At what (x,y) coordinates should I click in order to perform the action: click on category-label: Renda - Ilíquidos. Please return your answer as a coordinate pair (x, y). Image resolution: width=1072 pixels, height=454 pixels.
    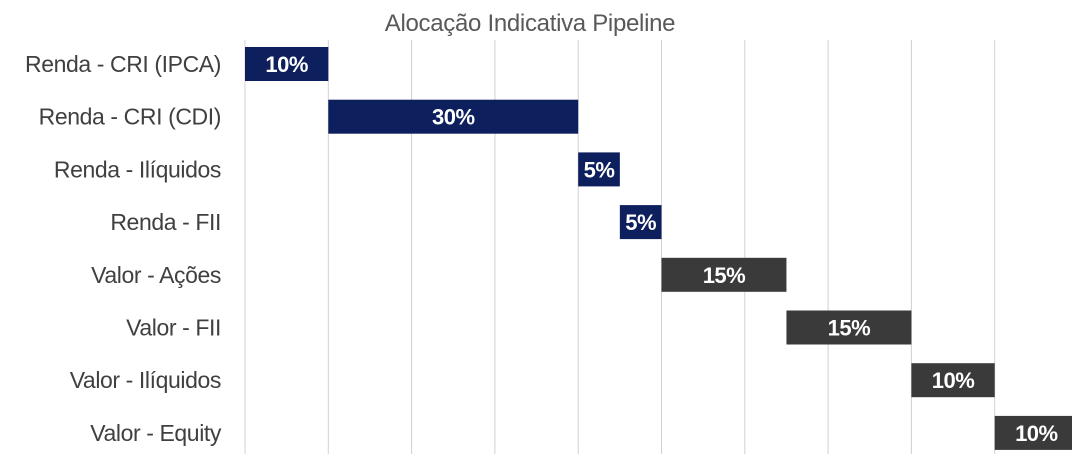
    Looking at the image, I should click on (137, 169).